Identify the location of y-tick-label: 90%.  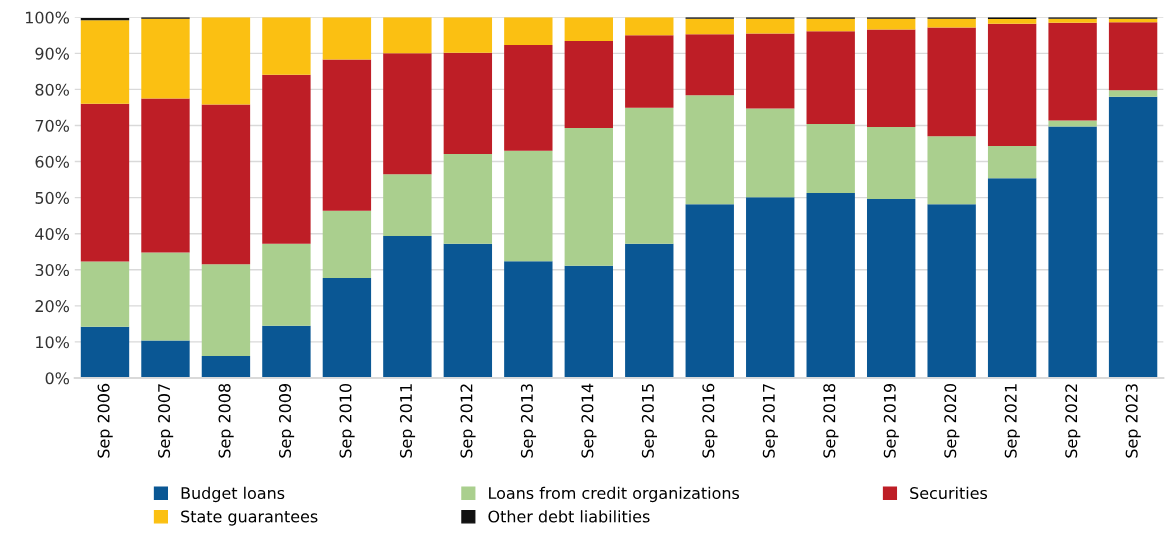
(52, 53).